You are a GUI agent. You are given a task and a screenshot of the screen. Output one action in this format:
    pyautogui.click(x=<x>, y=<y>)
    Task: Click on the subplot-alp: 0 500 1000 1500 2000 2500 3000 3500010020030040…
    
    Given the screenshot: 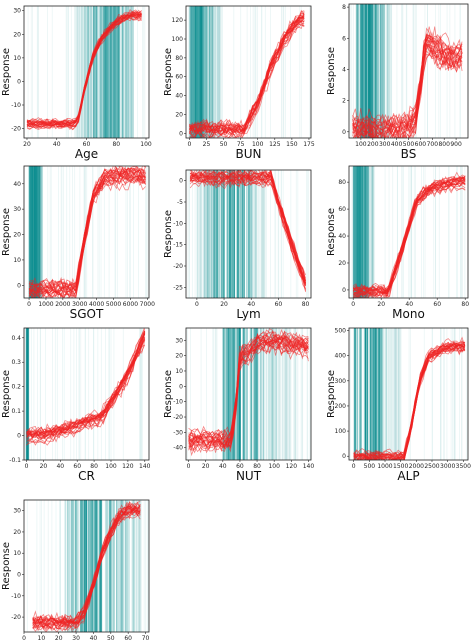 What is the action you would take?
    pyautogui.click(x=398, y=405)
    